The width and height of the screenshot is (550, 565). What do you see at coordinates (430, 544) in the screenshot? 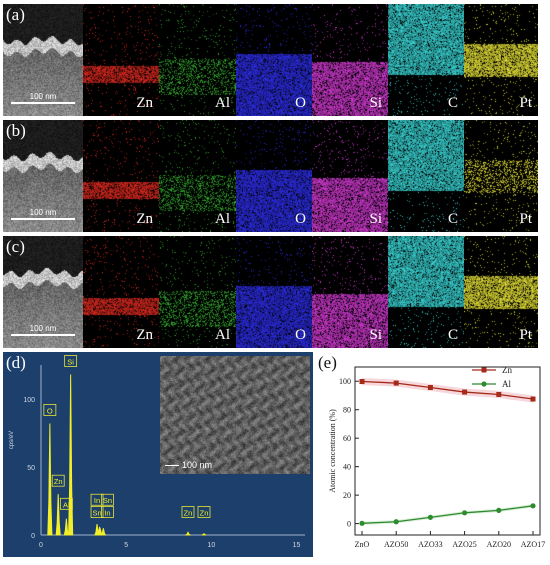
I see `chart-x-tick-label: AZO33` at bounding box center [430, 544].